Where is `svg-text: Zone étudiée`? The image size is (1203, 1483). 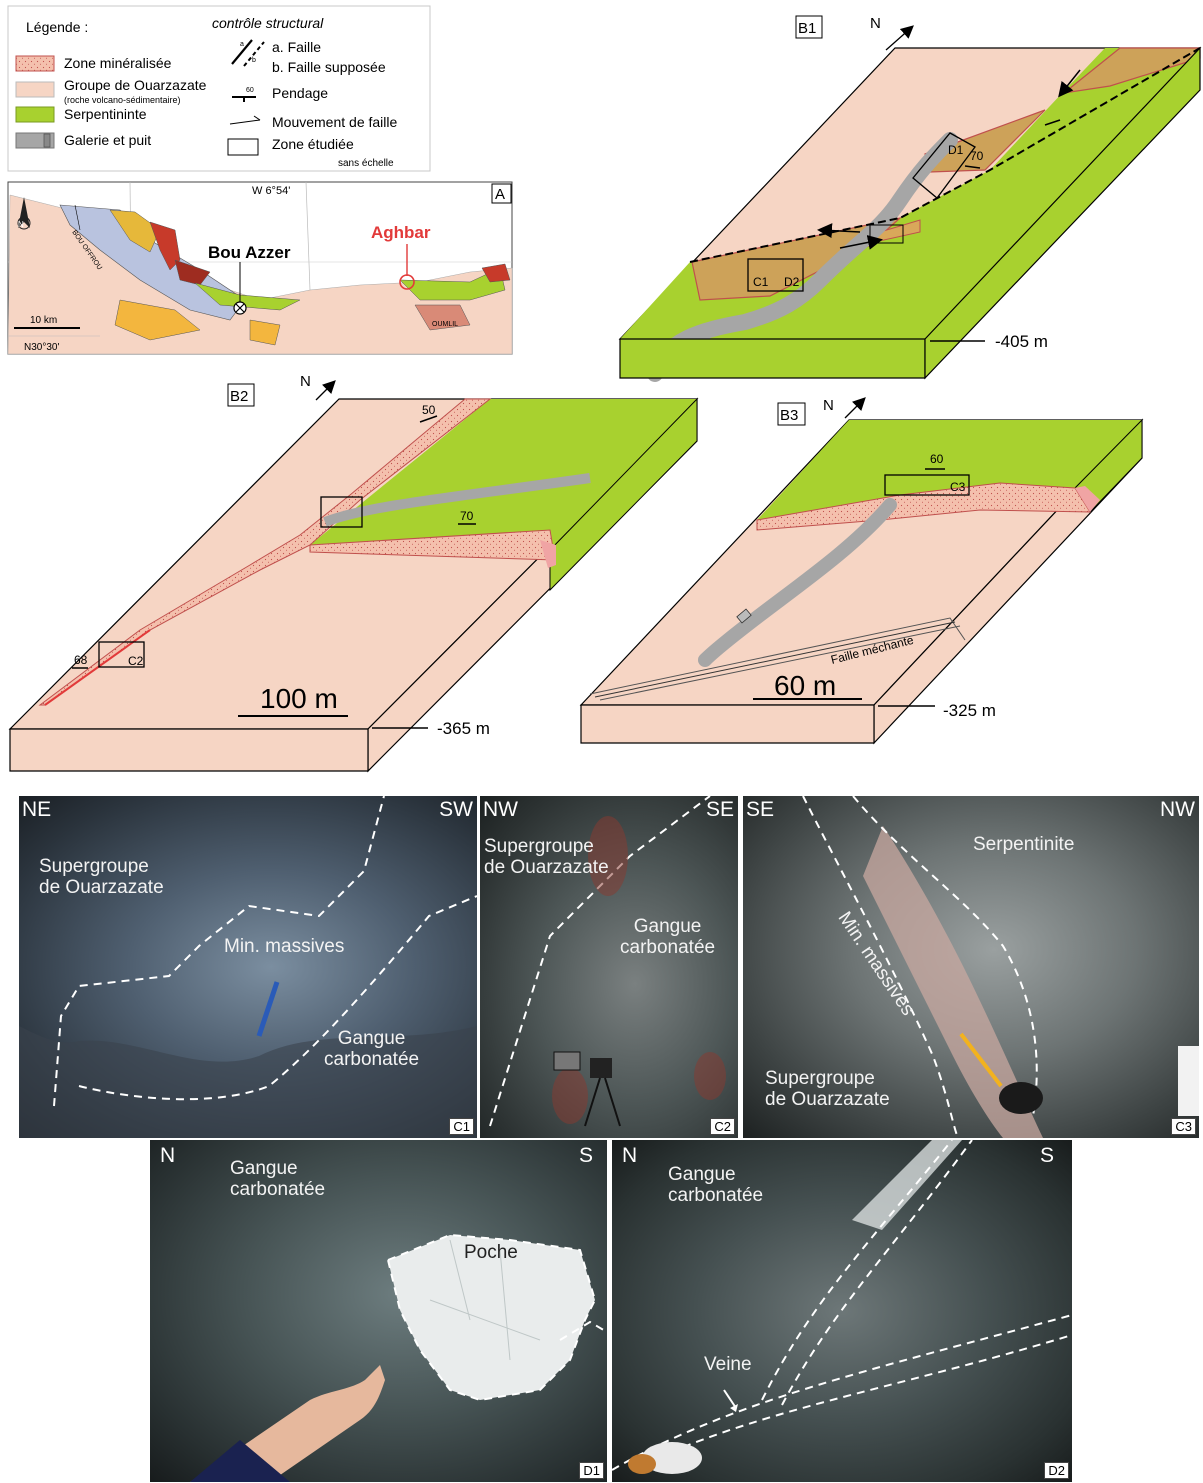 svg-text: Zone étudiée is located at coordinates (313, 144).